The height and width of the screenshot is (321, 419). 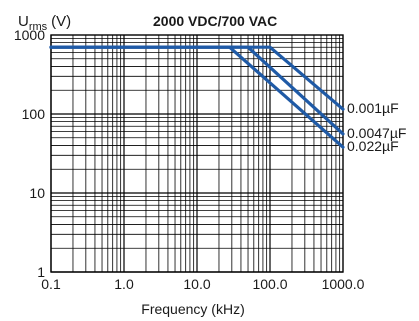 I want to click on y-tick-label: 10, so click(x=37, y=193).